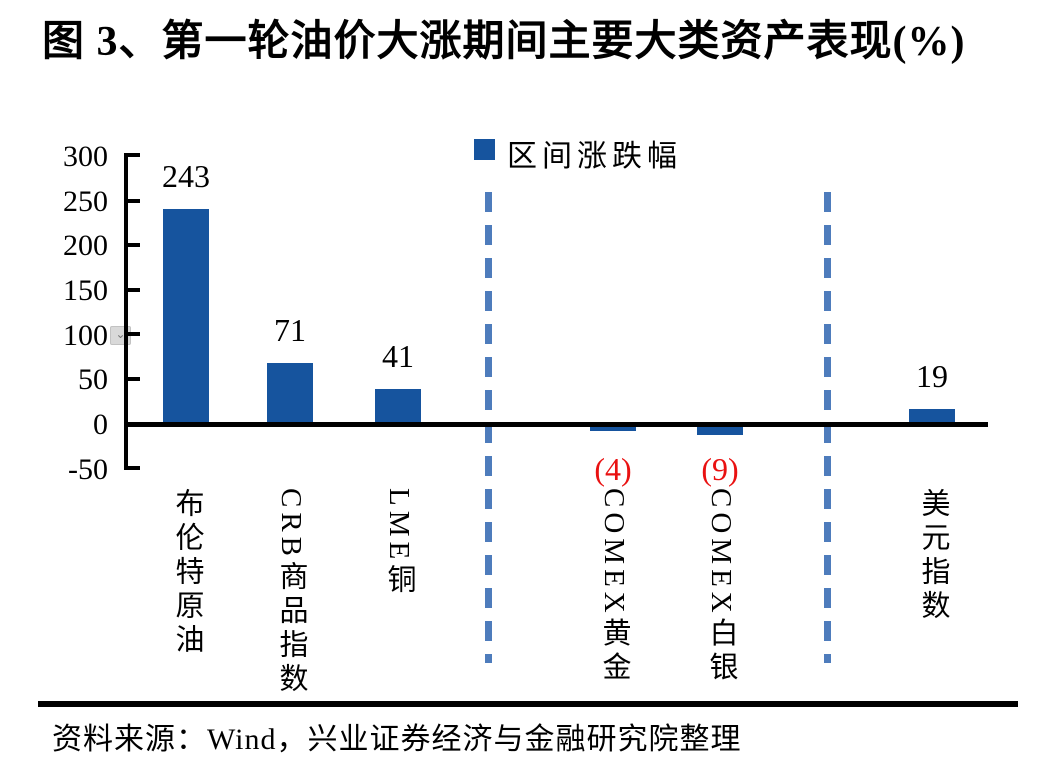  I want to click on bar-comex-gold, so click(613, 429).